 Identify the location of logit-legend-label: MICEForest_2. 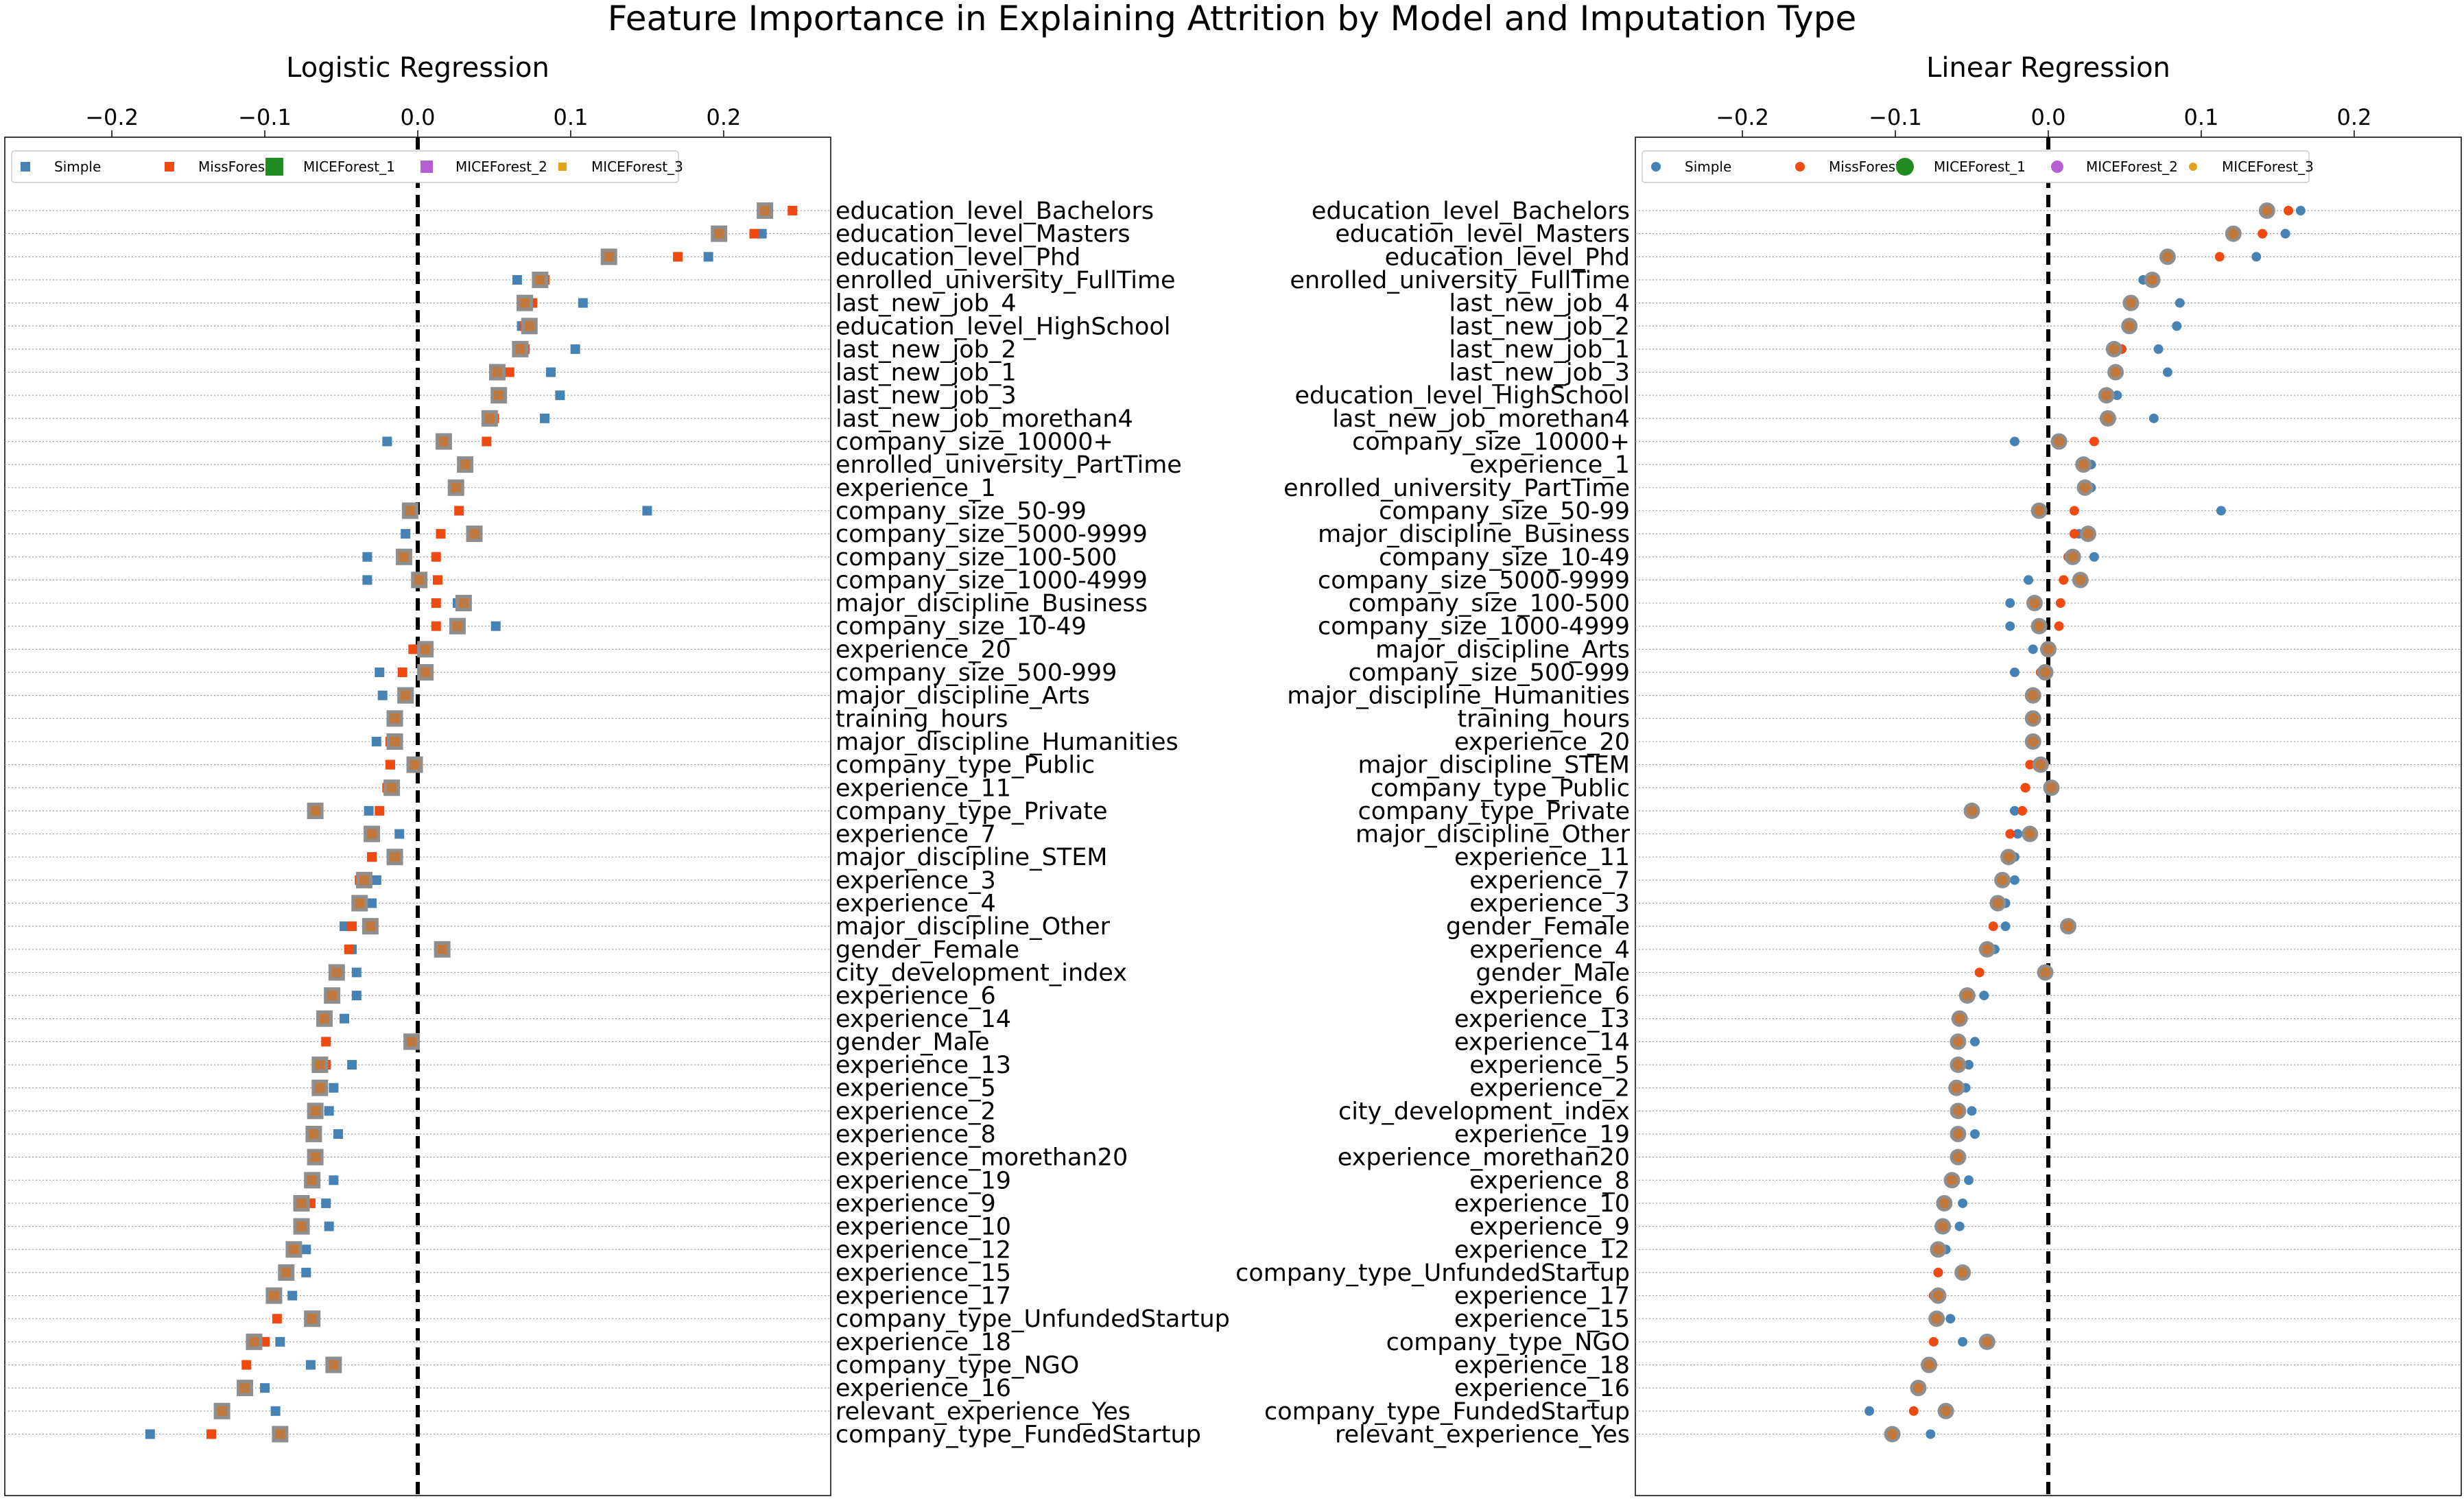
(501, 166).